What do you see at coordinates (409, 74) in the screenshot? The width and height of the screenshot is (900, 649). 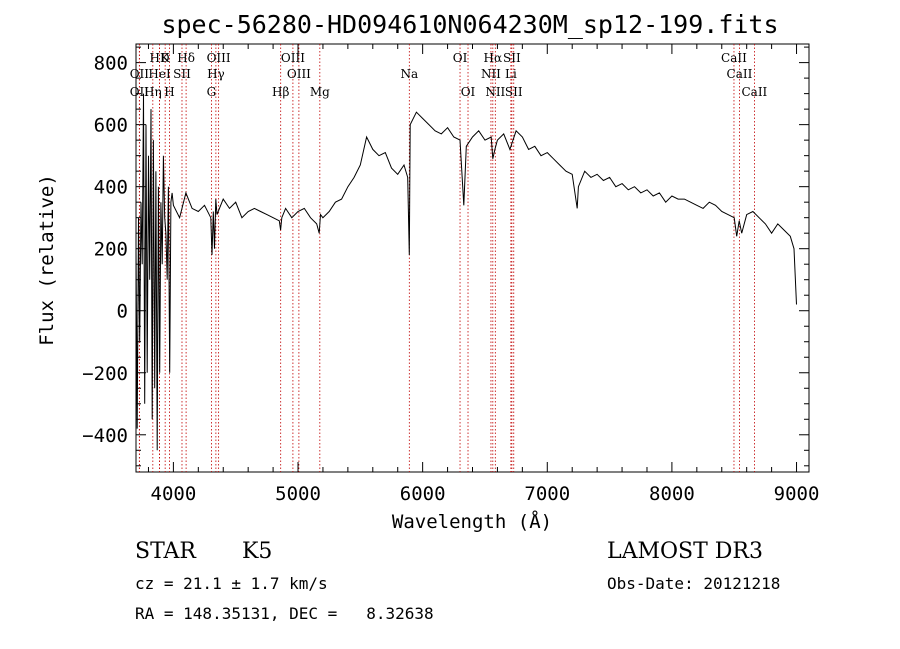 I see `line-label-Na: Na` at bounding box center [409, 74].